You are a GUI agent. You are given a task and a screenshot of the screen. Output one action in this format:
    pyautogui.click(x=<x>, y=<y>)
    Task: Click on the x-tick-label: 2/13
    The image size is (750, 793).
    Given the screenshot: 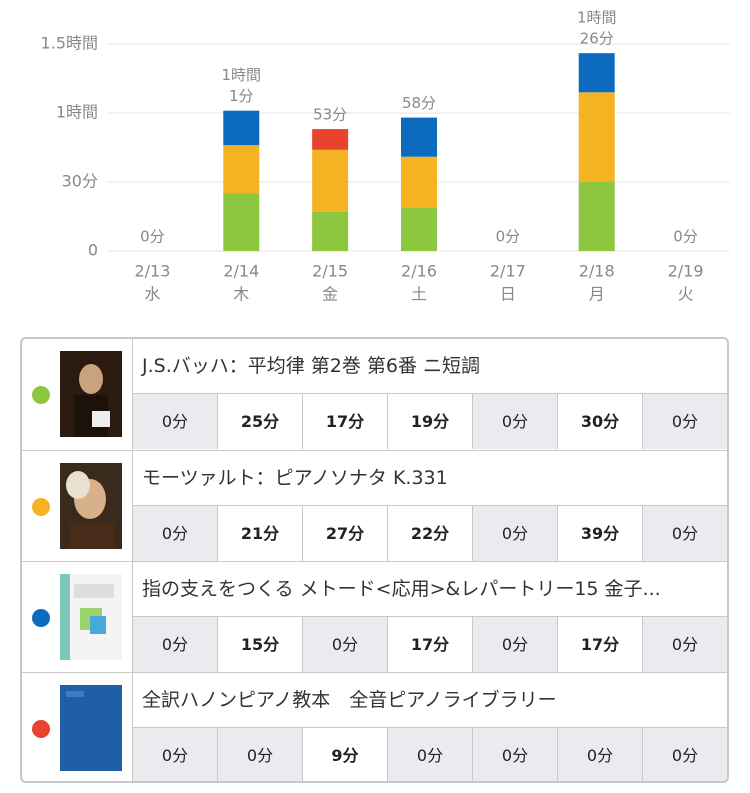 What is the action you would take?
    pyautogui.click(x=152, y=271)
    